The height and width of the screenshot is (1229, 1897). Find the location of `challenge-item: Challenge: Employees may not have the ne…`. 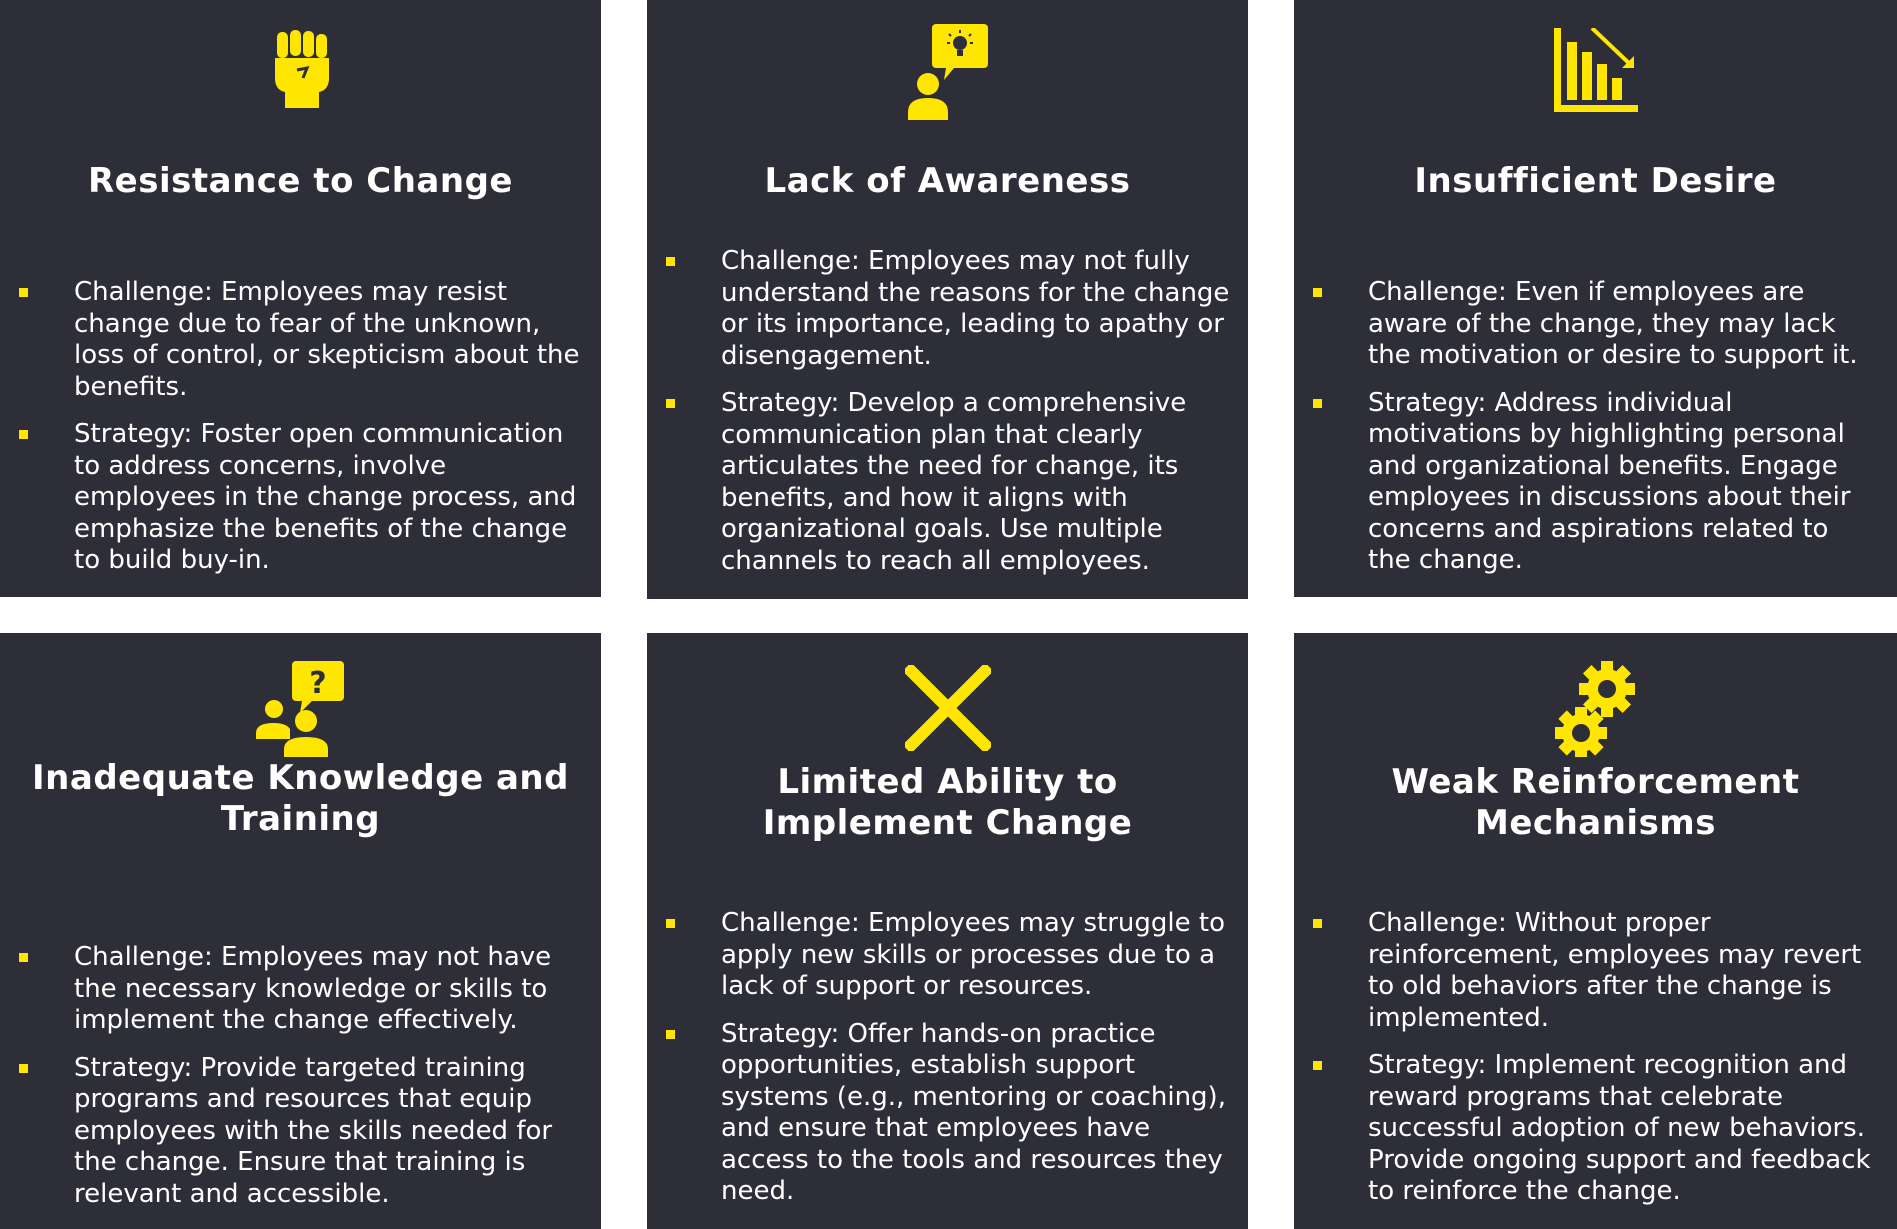

challenge-item: Challenge: Employees may not have the ne… is located at coordinates (291, 989).